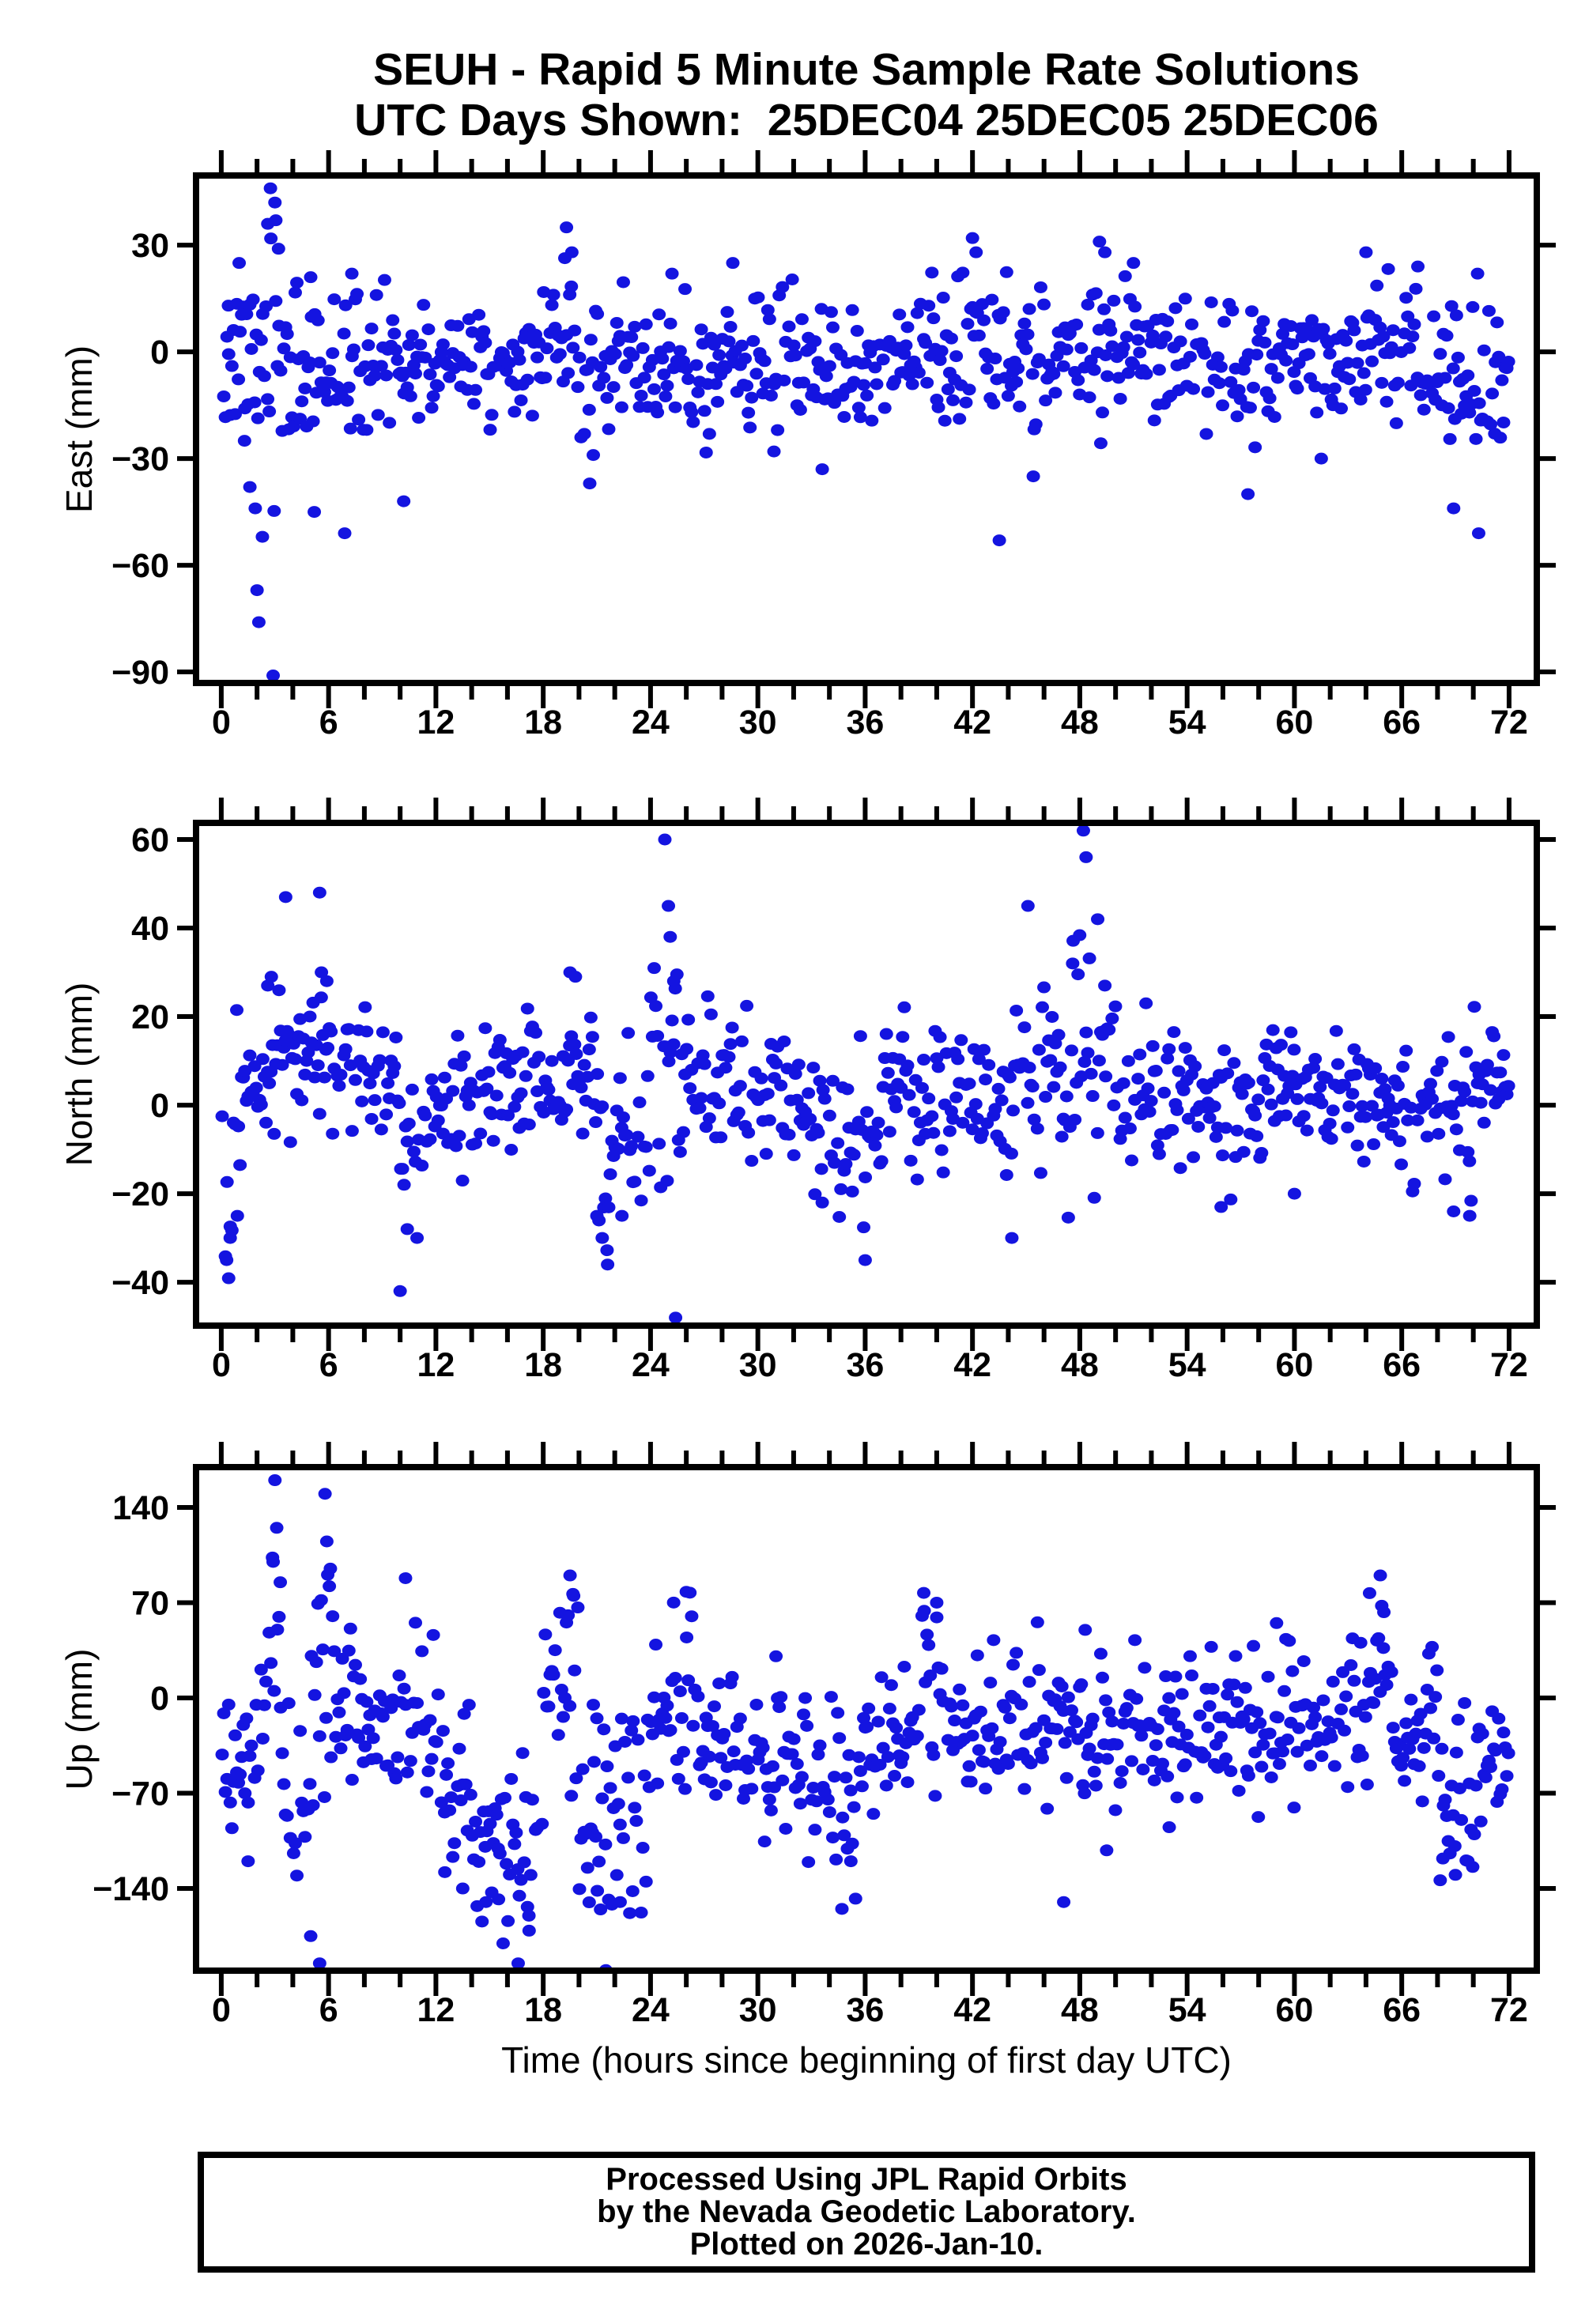 The height and width of the screenshot is (2324, 1570). What do you see at coordinates (1080, 2010) in the screenshot?
I see `x-tick-label: 48` at bounding box center [1080, 2010].